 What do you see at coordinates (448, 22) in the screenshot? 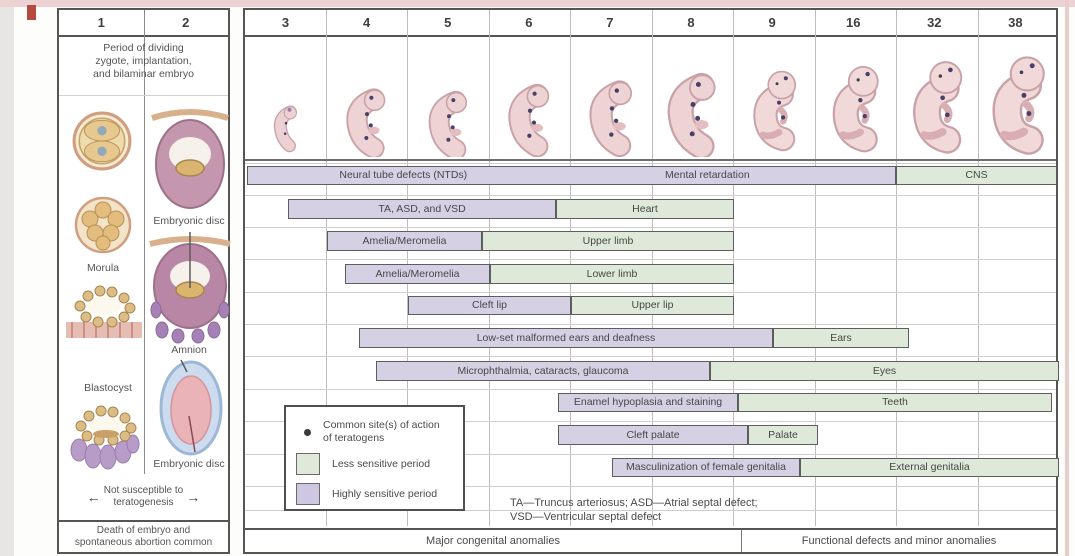
I see `week-5-label: 5` at bounding box center [448, 22].